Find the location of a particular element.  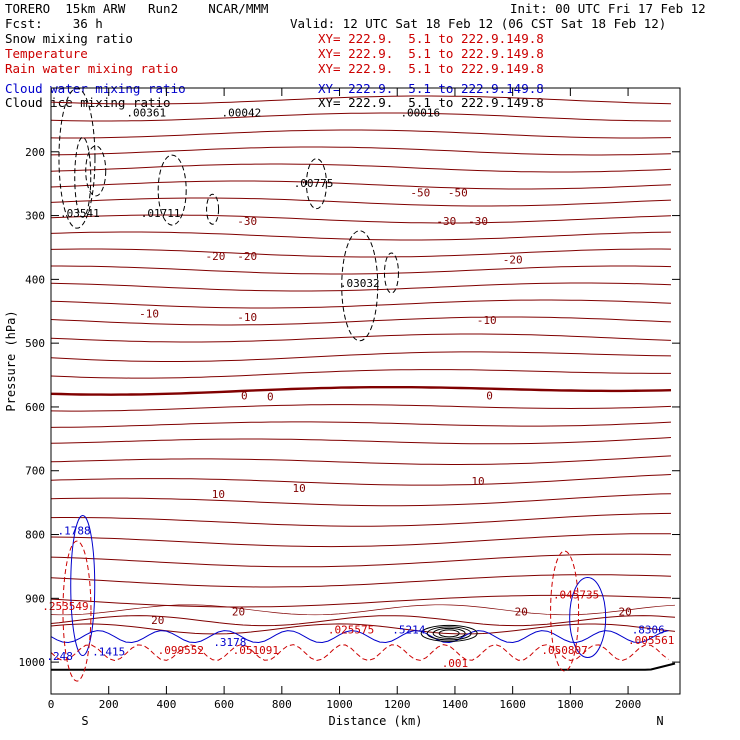

rain-max-label: .045735 is located at coordinates (576, 594).